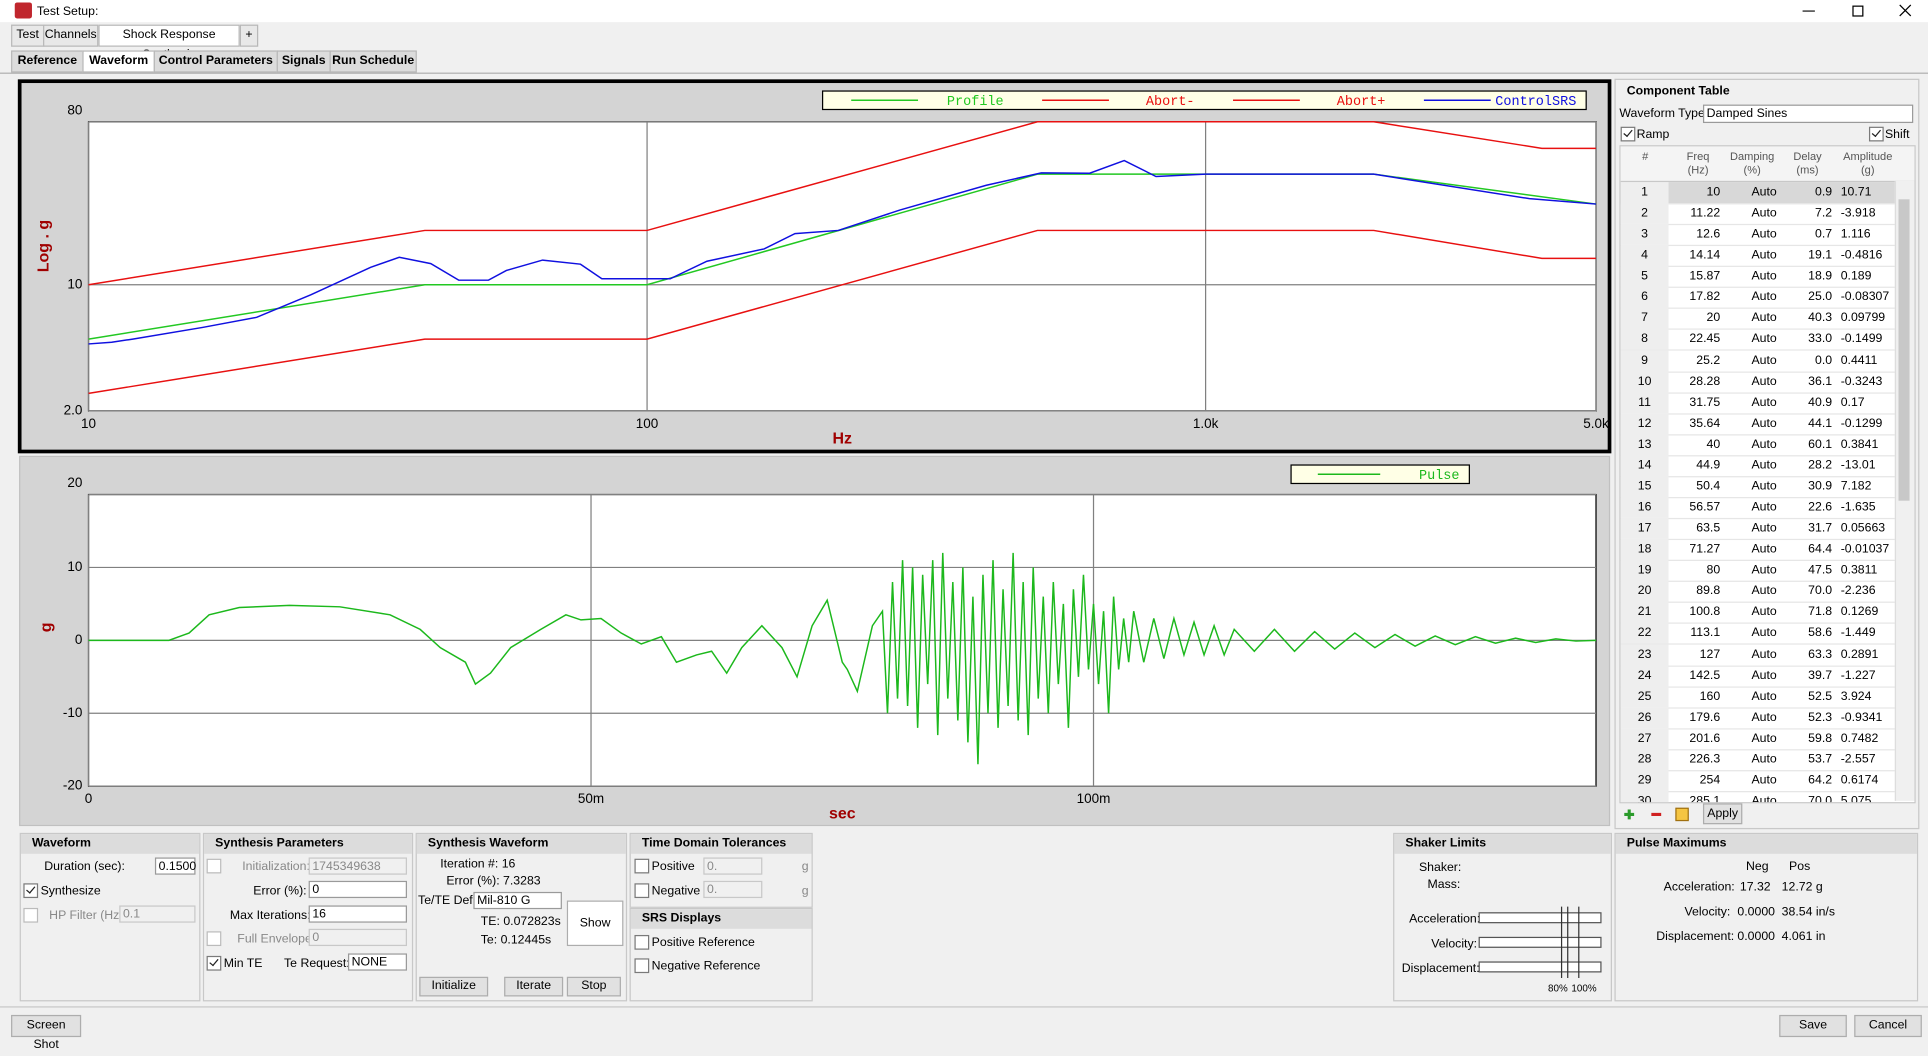  Describe the element at coordinates (214, 866) in the screenshot. I see `init-checkbox` at that location.